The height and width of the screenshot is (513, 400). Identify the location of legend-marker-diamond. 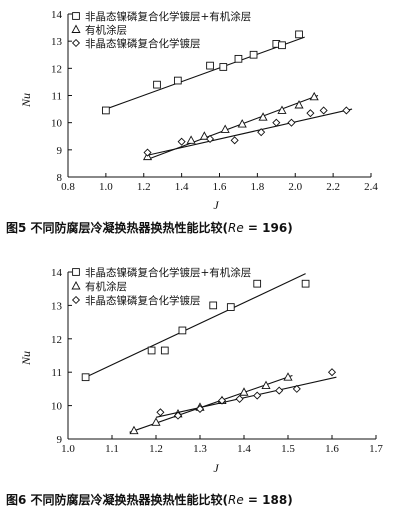
(76, 300).